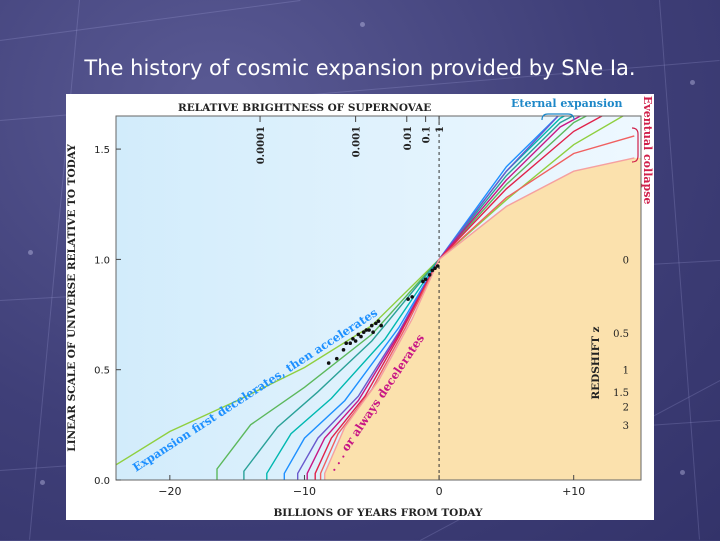 The height and width of the screenshot is (541, 720). I want to click on eternal-expansion-label: Eternal expansion, so click(566, 103).